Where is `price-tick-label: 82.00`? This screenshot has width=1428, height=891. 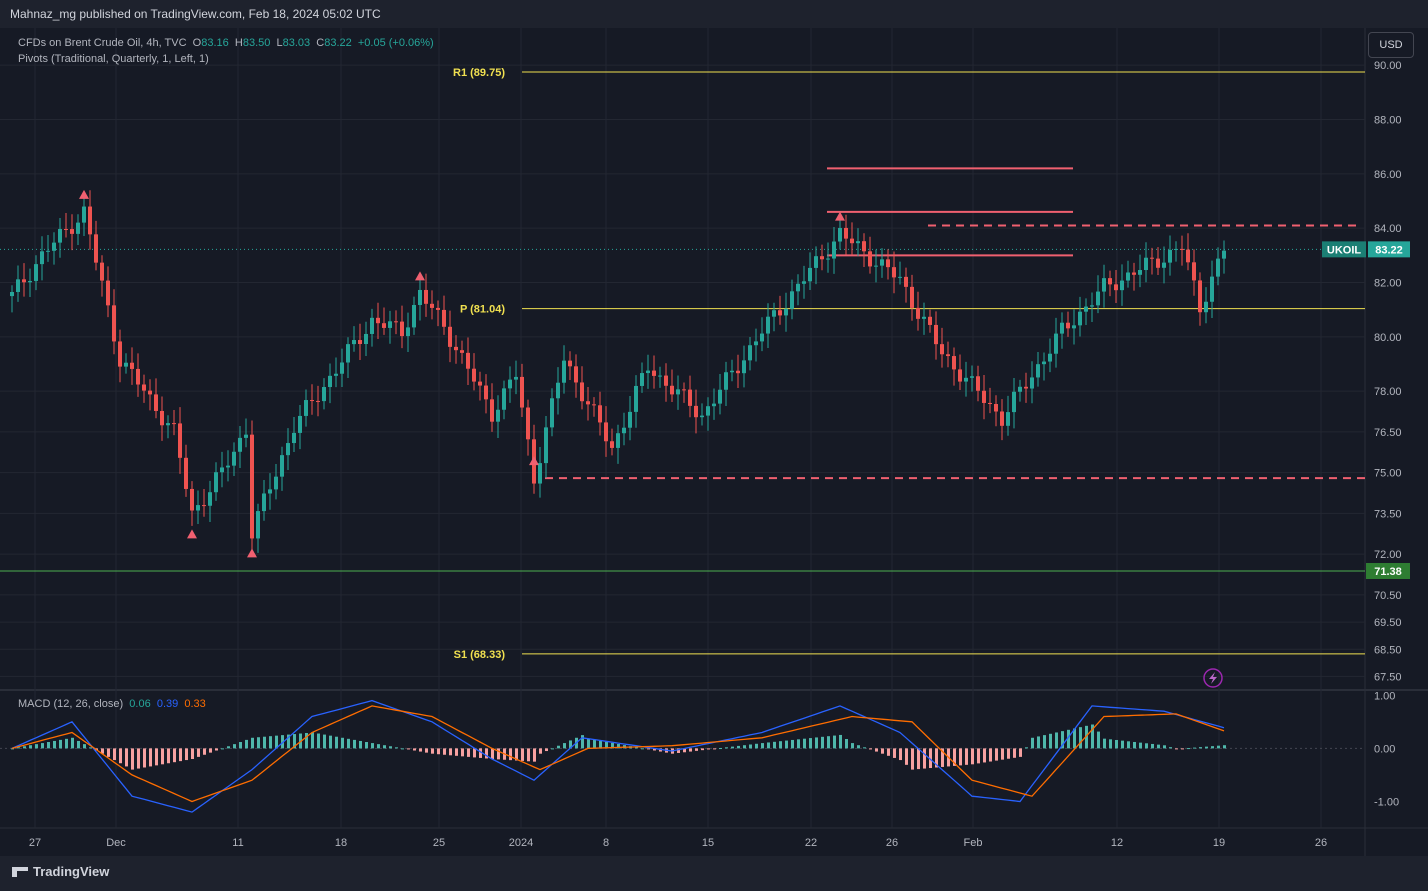 price-tick-label: 82.00 is located at coordinates (1388, 284).